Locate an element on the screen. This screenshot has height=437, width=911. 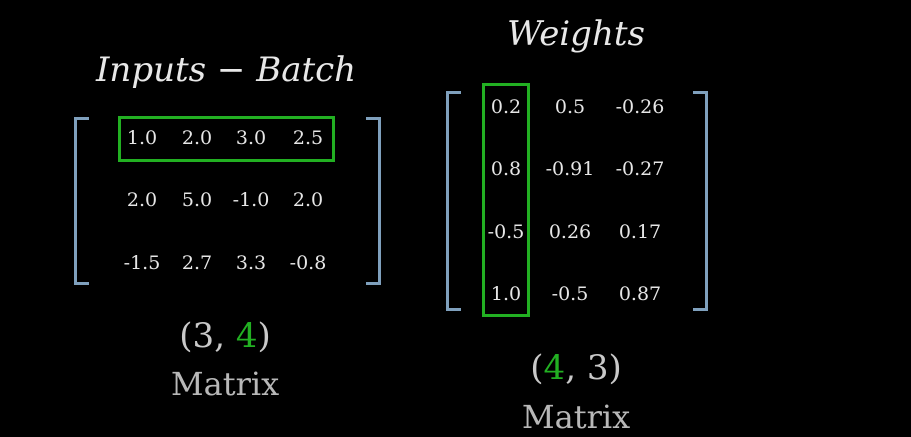
weights-cell: 0.87 is located at coordinates (640, 294).